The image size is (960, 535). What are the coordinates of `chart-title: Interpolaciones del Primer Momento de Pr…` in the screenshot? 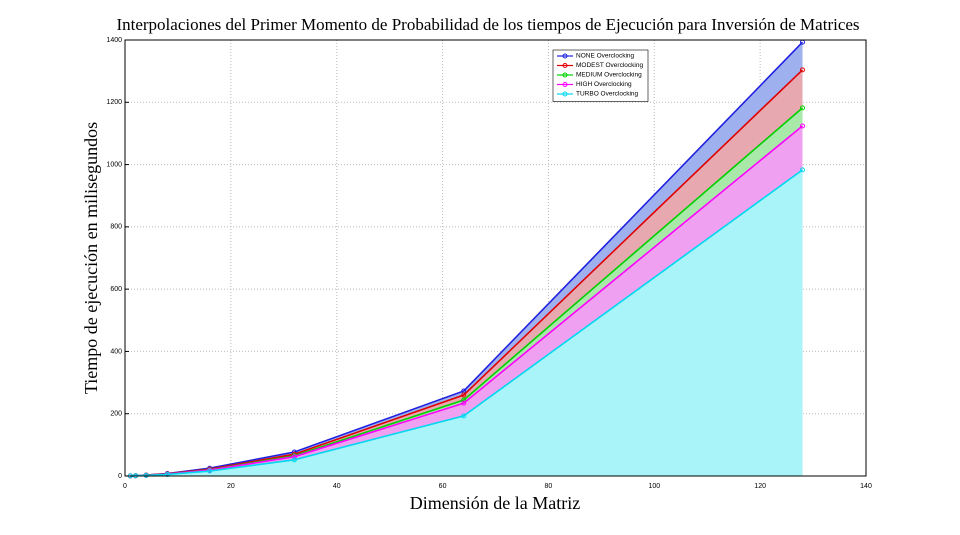 It's located at (487, 24).